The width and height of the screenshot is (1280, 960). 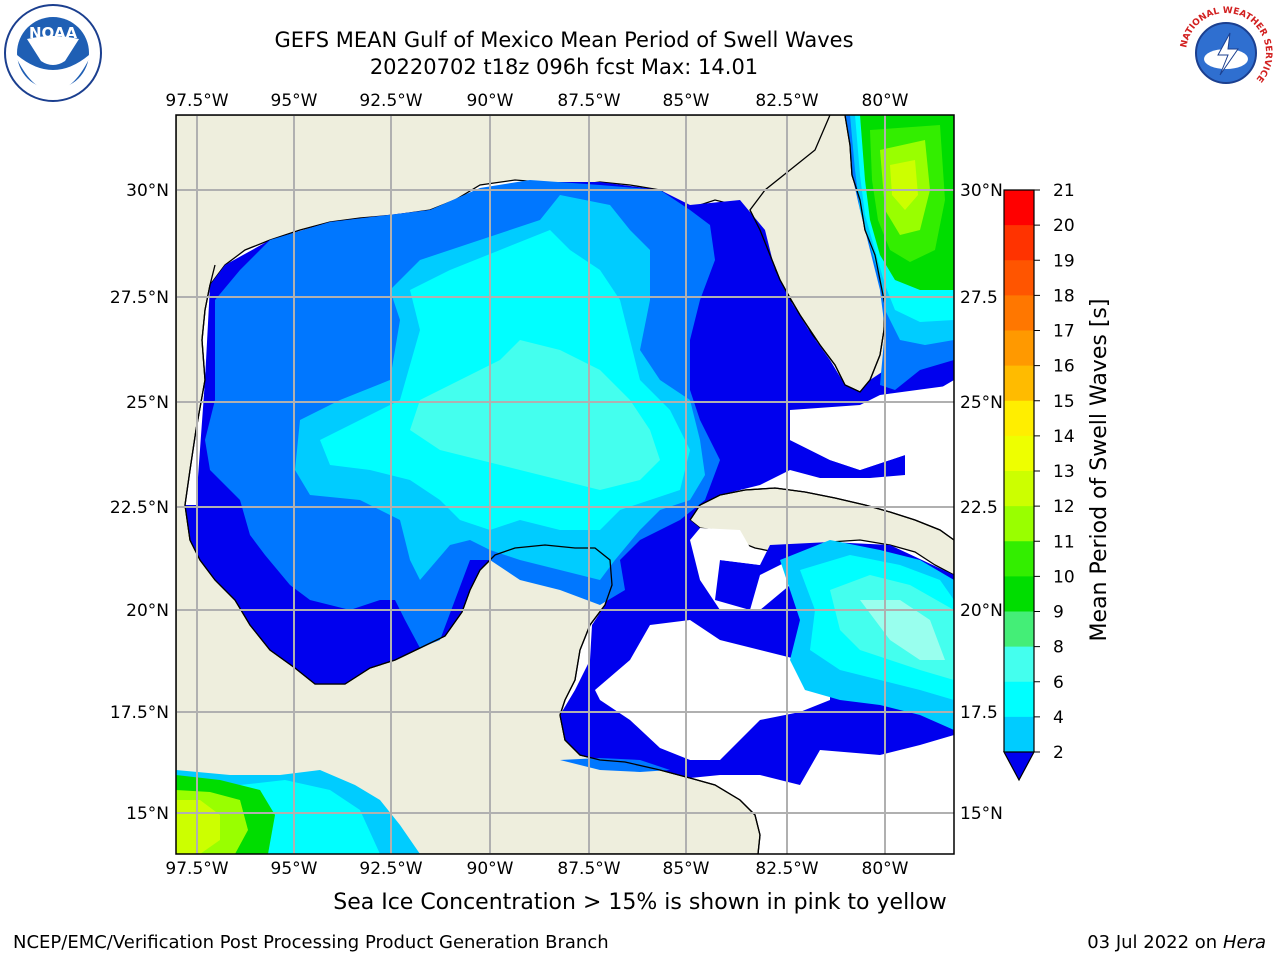 What do you see at coordinates (981, 814) in the screenshot?
I see `lat-tick-right: 15°N` at bounding box center [981, 814].